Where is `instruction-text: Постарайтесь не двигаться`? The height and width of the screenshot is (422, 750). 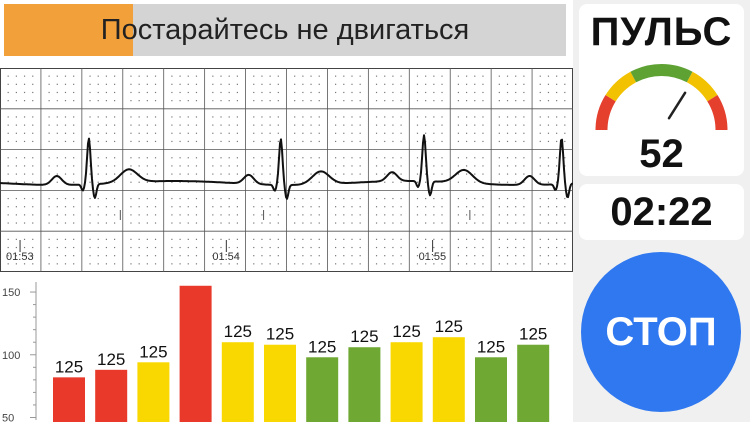 instruction-text: Постарайтесь не двигаться is located at coordinates (285, 29).